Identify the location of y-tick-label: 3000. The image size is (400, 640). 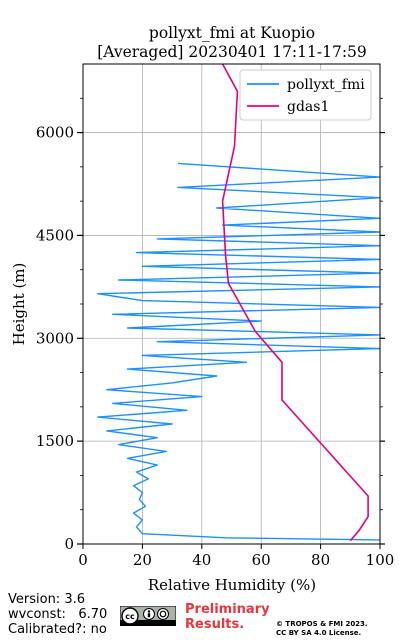
(55, 338).